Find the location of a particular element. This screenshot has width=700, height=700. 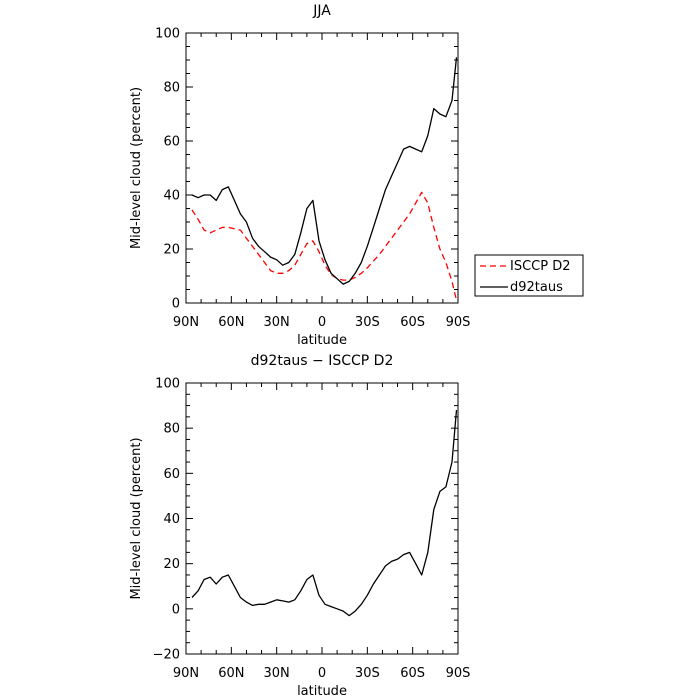

legend-label-d92taus: d92taus is located at coordinates (536, 287).